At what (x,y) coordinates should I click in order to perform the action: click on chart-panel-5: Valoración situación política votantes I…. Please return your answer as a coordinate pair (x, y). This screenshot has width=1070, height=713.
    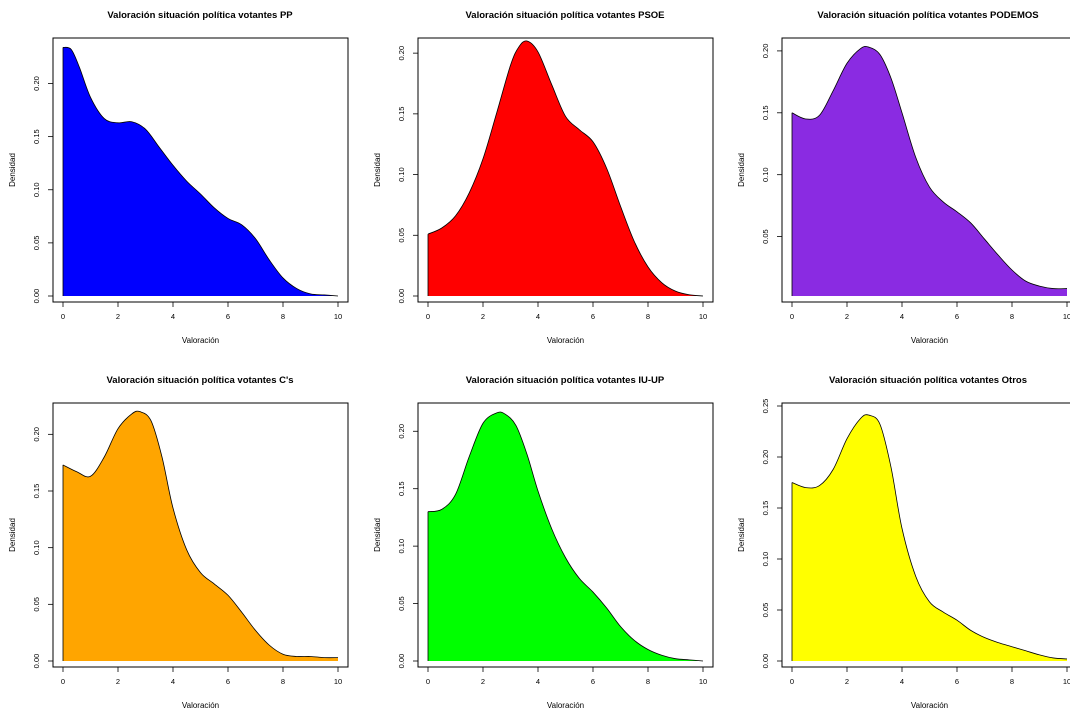
    Looking at the image, I should click on (543, 542).